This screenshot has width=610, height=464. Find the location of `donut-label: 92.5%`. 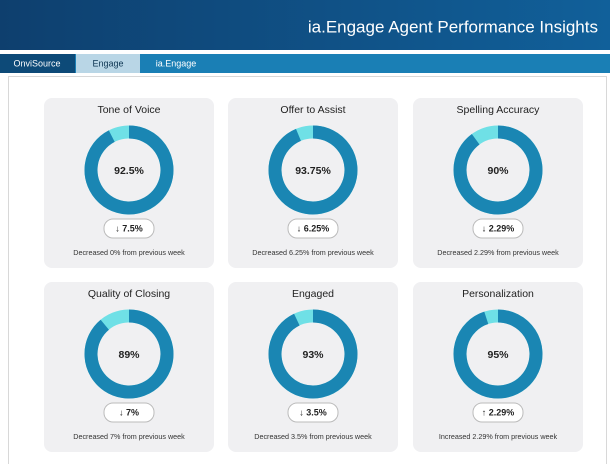

donut-label: 92.5% is located at coordinates (129, 171).